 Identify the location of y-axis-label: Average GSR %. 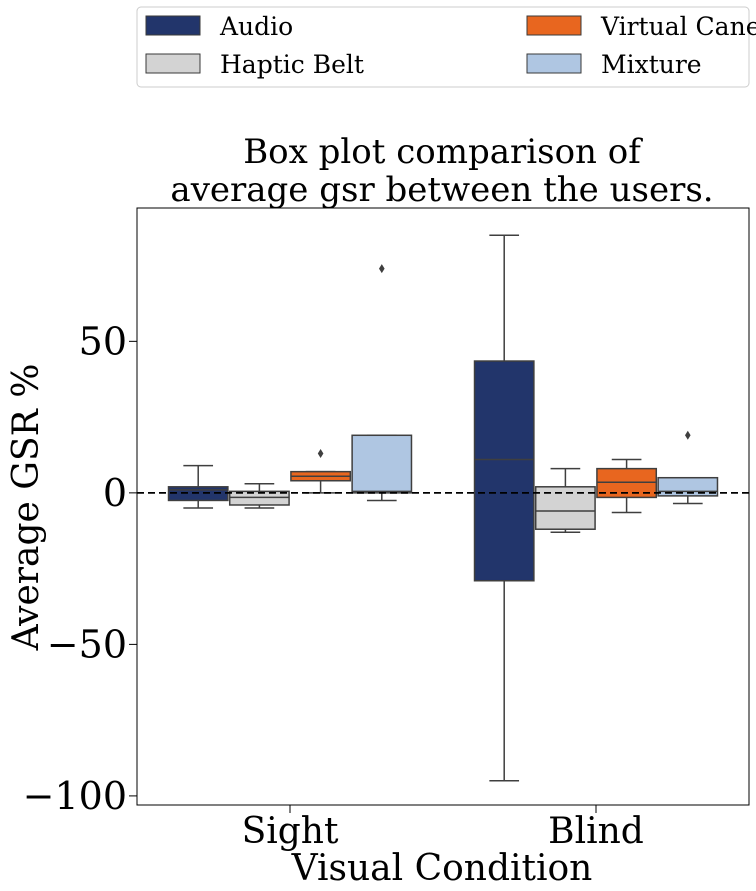
(26, 508).